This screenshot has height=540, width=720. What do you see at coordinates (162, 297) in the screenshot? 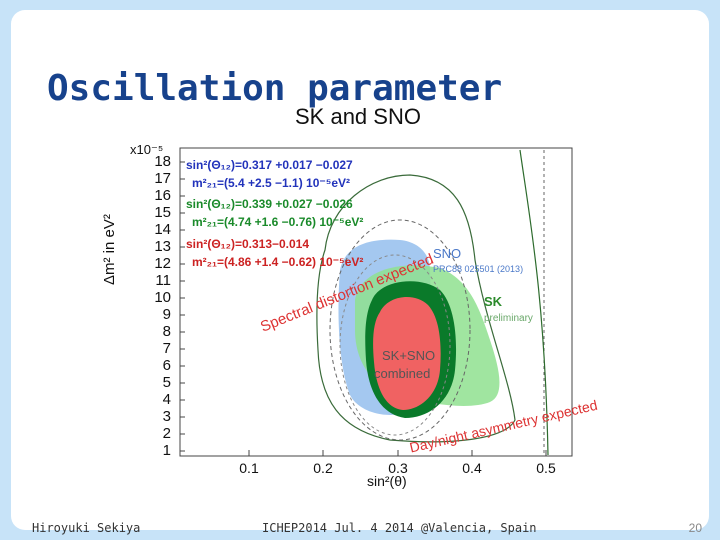
I see `y-tick-label: 10` at bounding box center [162, 297].